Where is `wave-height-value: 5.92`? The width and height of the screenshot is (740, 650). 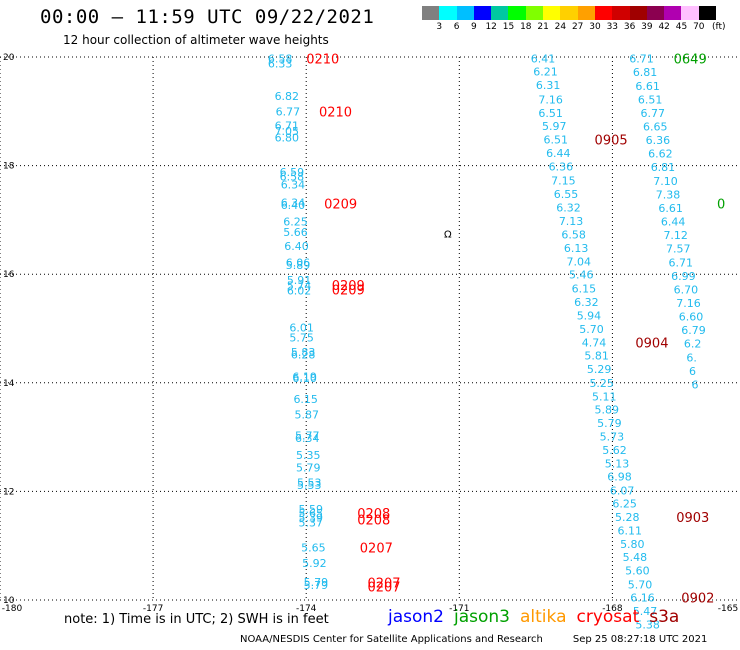 wave-height-value: 5.92 is located at coordinates (314, 563).